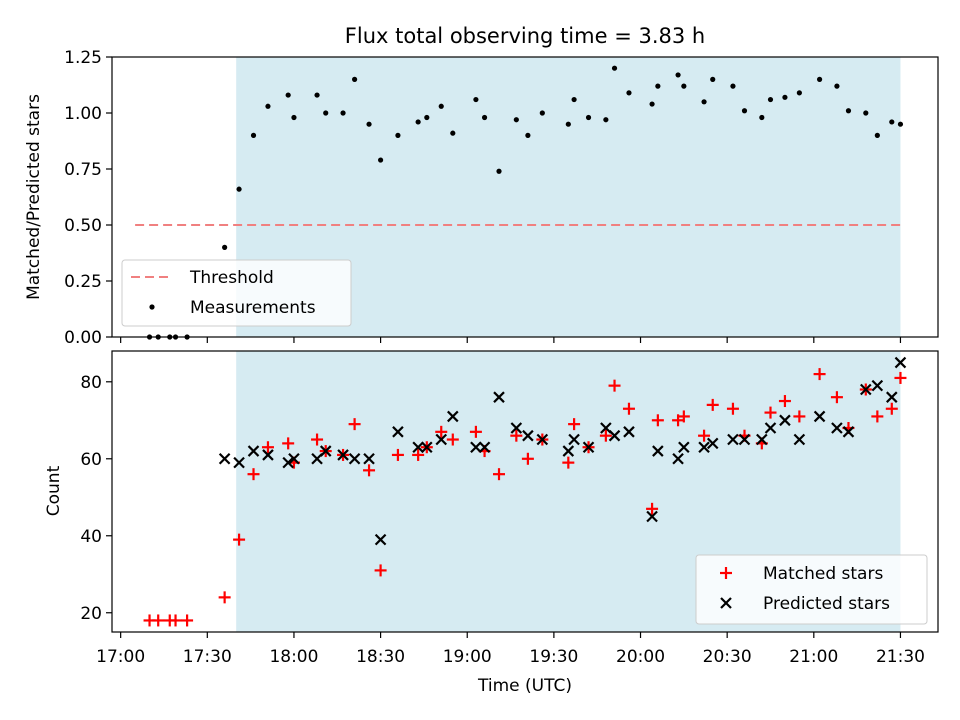 The width and height of the screenshot is (960, 720). What do you see at coordinates (83, 282) in the screenshot?
I see `top-y-tick-label: 0.25` at bounding box center [83, 282].